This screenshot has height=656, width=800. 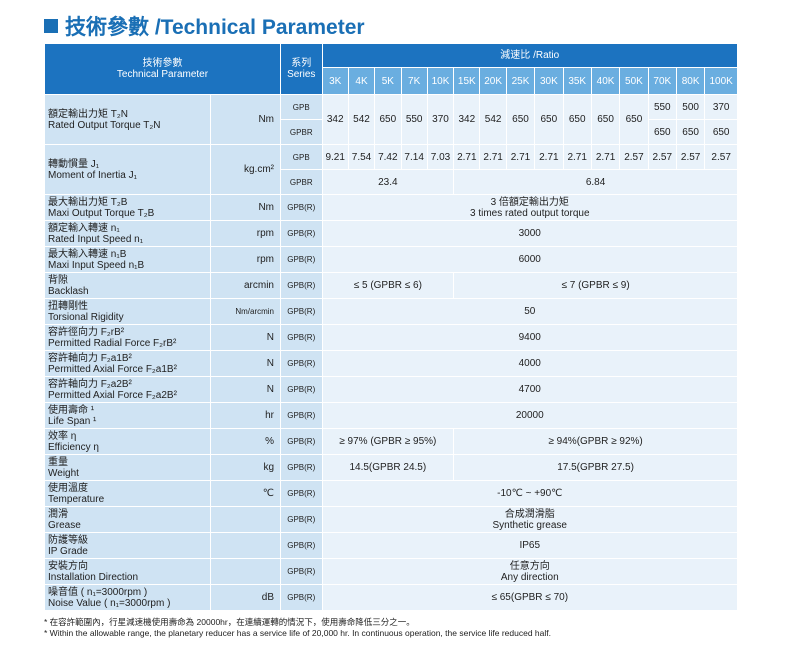 I want to click on header-technical-parameter: 技術參數 Technical Parameter, so click(x=162, y=69).